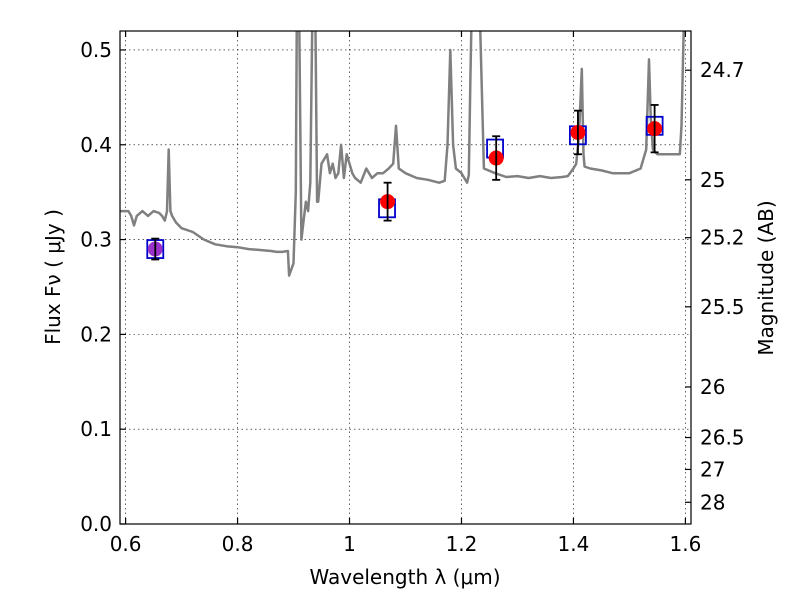 The height and width of the screenshot is (600, 800). I want to click on y-tick-label: 0.1, so click(96, 429).